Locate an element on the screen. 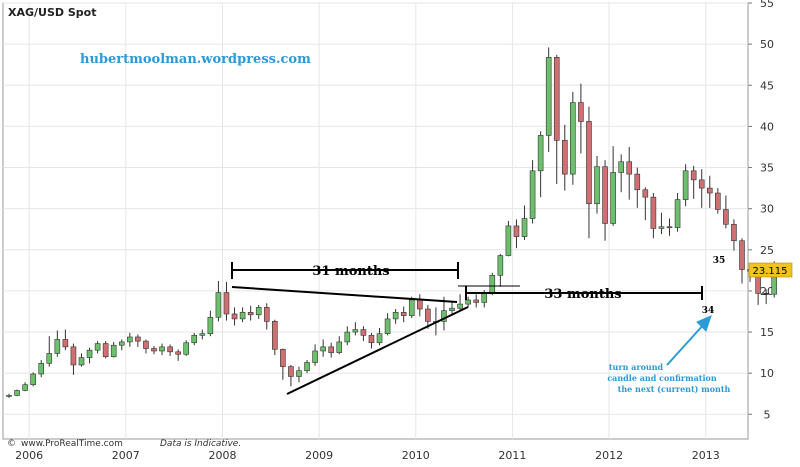  x-tick-label: 2013 is located at coordinates (706, 455).